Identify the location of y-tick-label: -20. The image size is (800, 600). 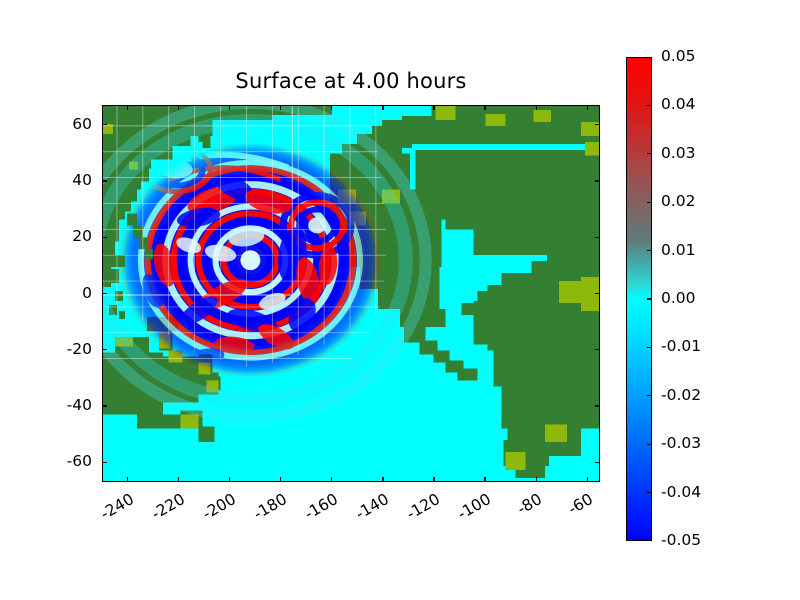
(79, 348).